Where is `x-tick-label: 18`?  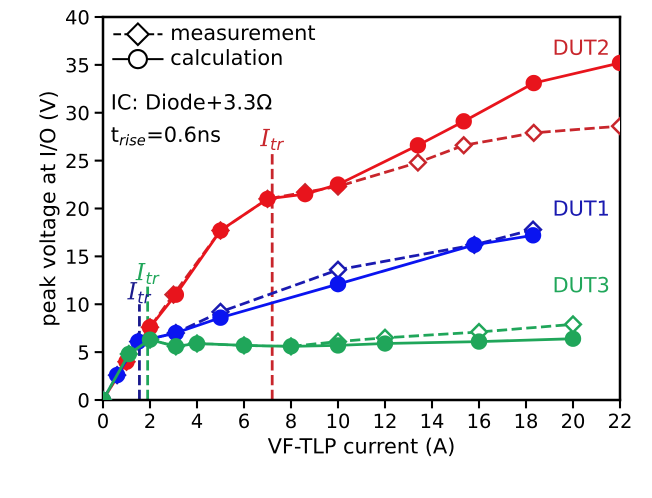 x-tick-label: 18 is located at coordinates (527, 421).